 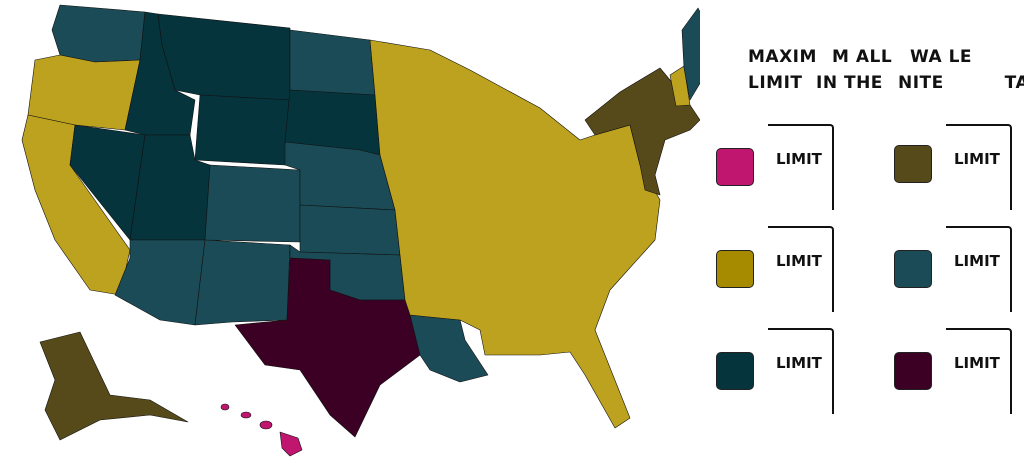 I want to click on state-new-mexico, so click(x=242, y=282).